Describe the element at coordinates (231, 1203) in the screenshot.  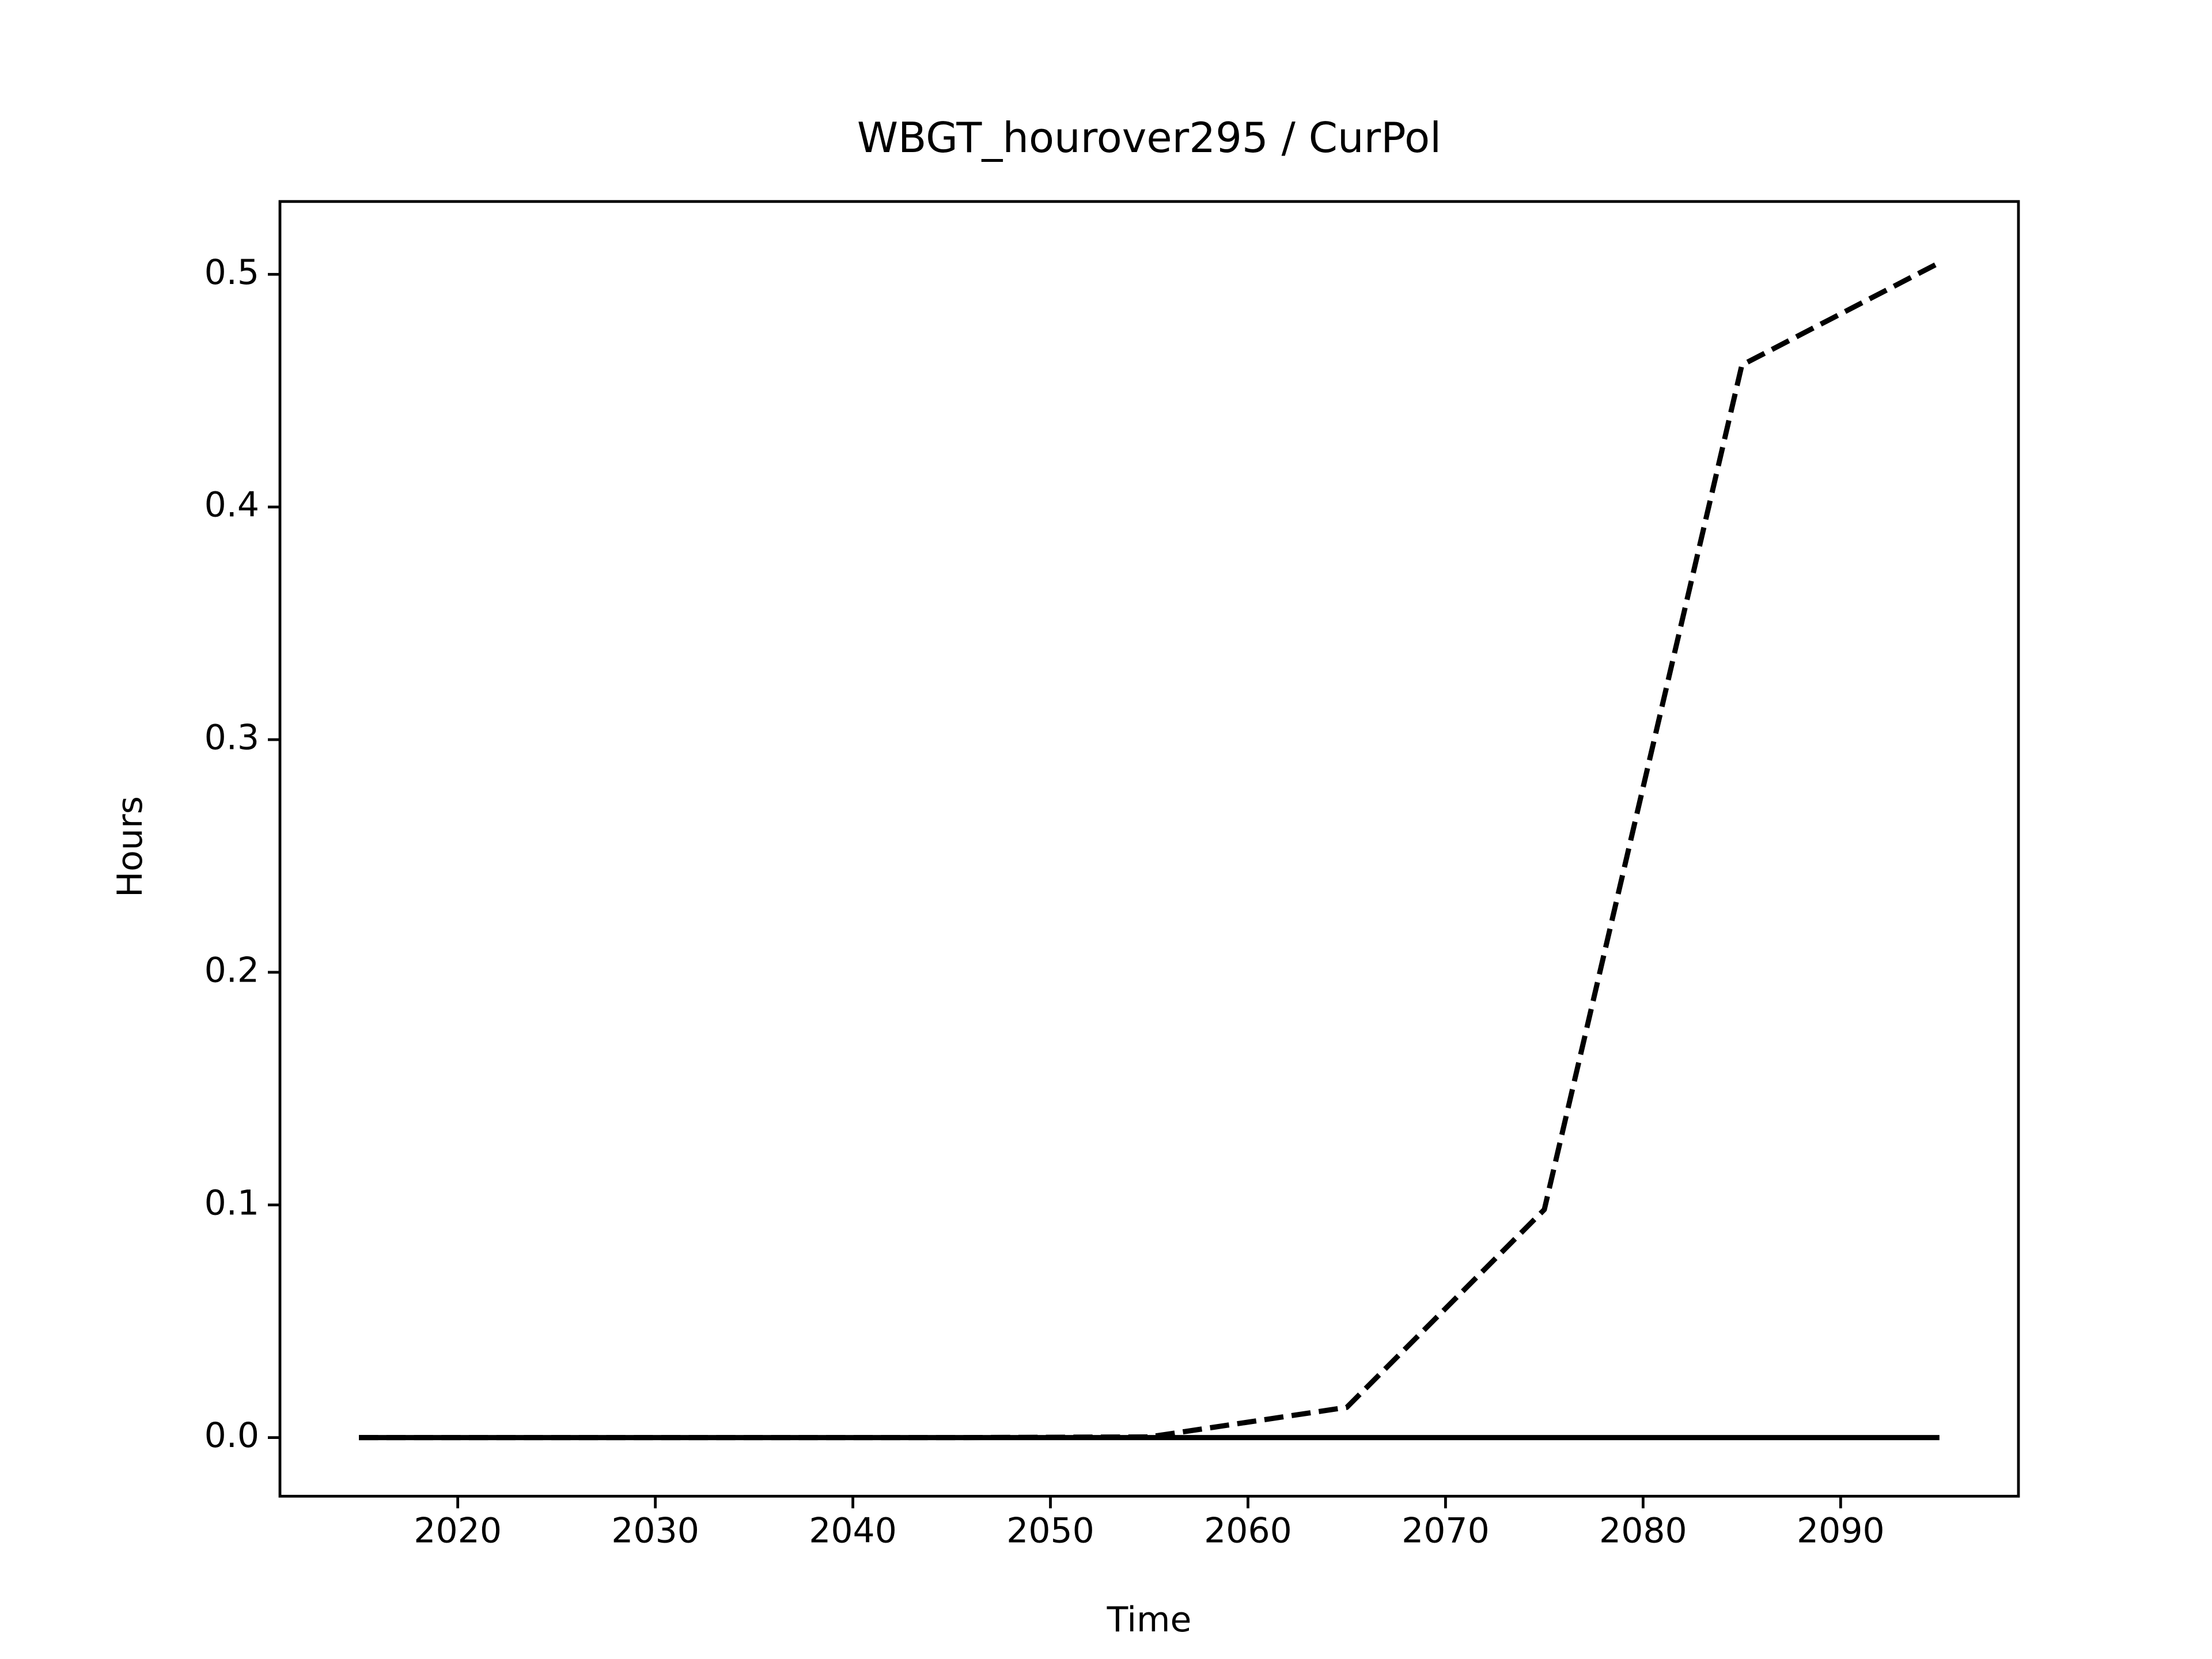
I see `y-tick-label: 0.1` at that location.